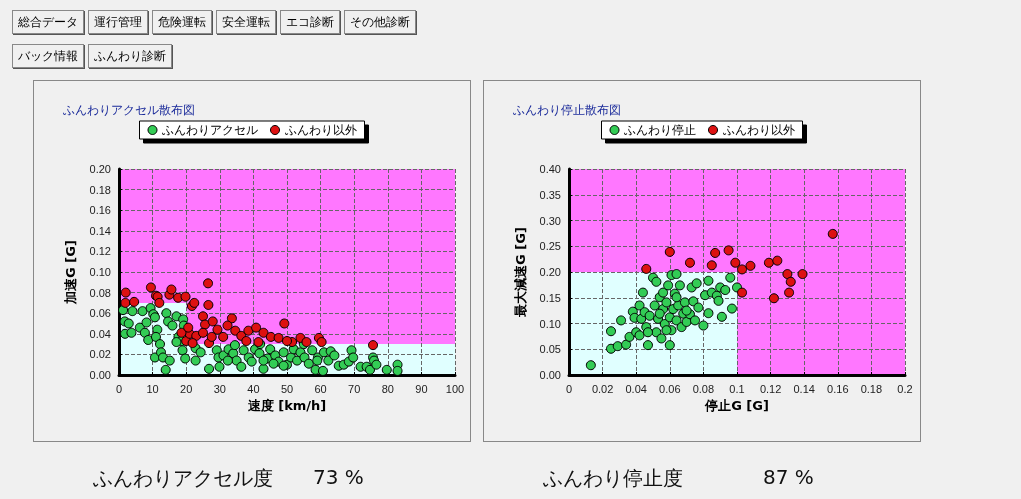 The width and height of the screenshot is (1021, 499). I want to click on x-axis-title: 停止G [G], so click(736, 405).